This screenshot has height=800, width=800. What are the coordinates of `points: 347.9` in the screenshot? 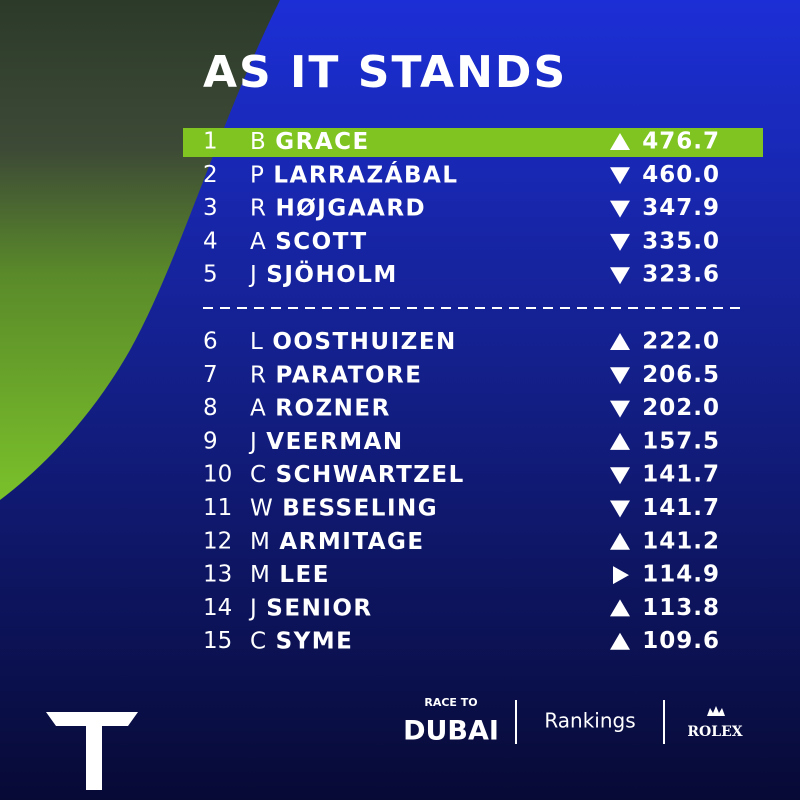 It's located at (681, 208).